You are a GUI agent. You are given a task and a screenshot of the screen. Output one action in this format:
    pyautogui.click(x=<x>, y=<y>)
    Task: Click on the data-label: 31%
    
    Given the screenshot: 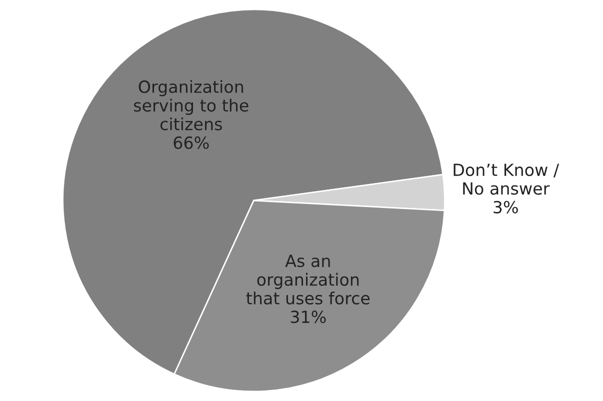 What is the action you would take?
    pyautogui.click(x=308, y=317)
    